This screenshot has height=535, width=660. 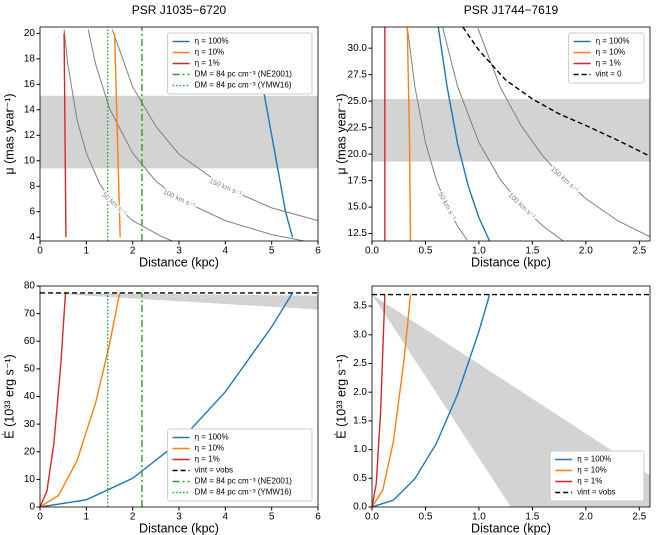 I want to click on y-tick-label: 2.5, so click(x=360, y=363).